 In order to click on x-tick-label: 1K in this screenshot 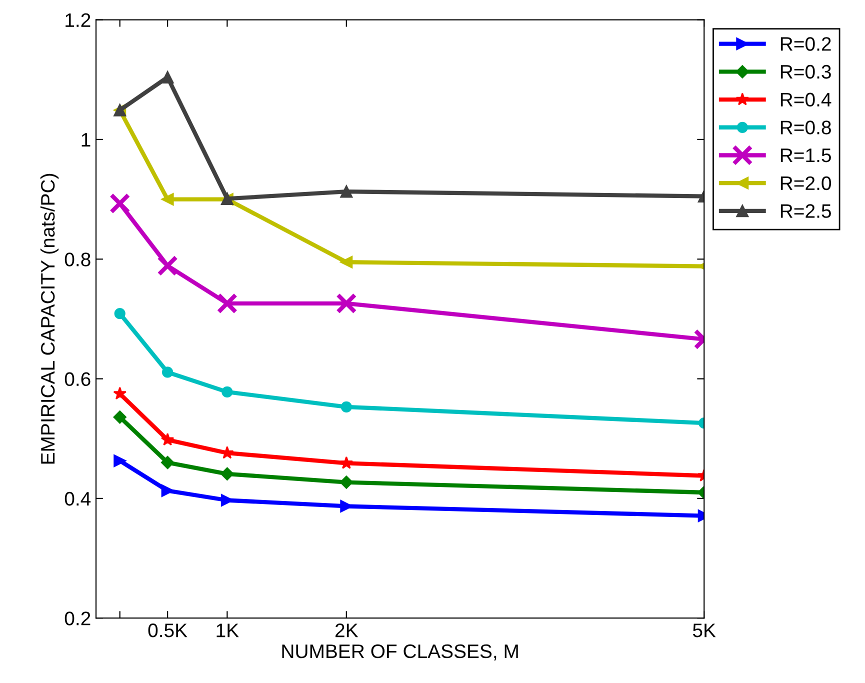, I will do `click(227, 631)`.